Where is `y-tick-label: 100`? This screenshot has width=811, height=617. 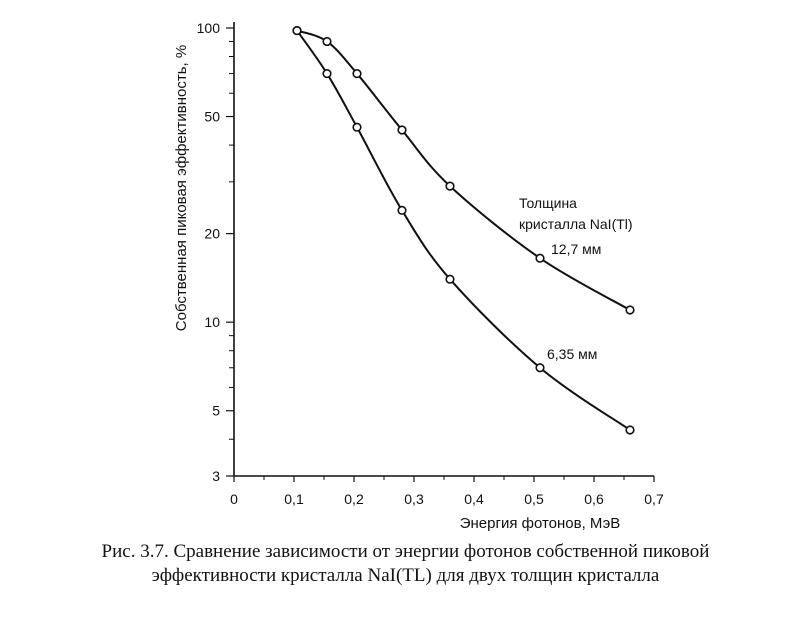
y-tick-label: 100 is located at coordinates (209, 28).